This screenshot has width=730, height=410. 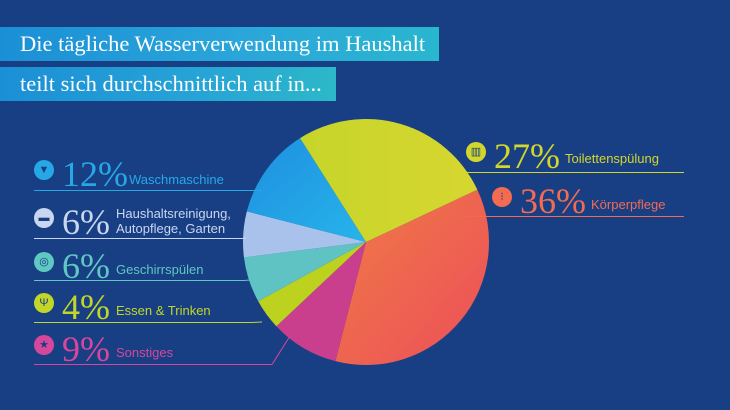 What do you see at coordinates (257, 322) in the screenshot?
I see `leader-line-essen-trinken` at bounding box center [257, 322].